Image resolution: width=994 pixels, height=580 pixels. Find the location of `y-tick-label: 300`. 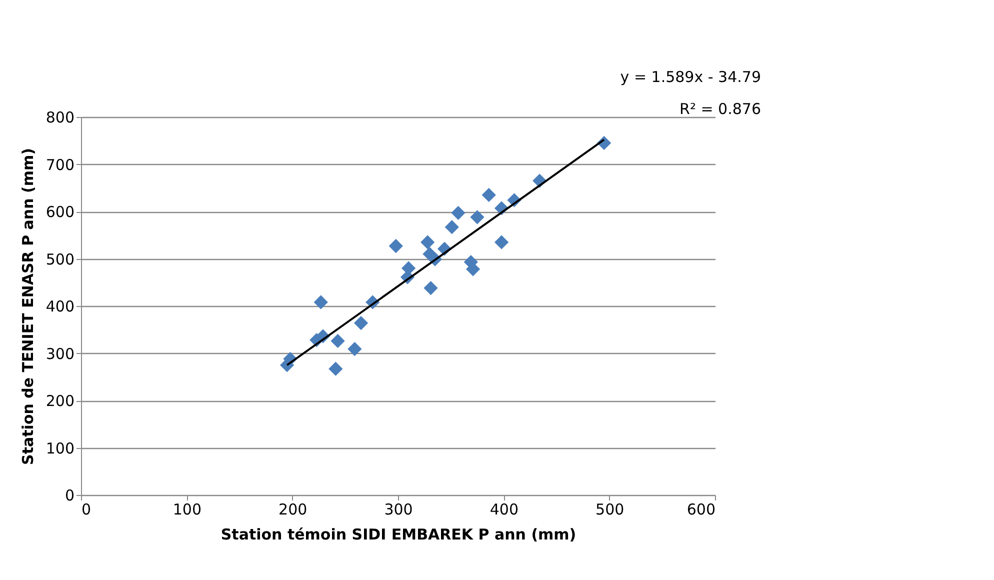

y-tick-label: 300 is located at coordinates (60, 353).